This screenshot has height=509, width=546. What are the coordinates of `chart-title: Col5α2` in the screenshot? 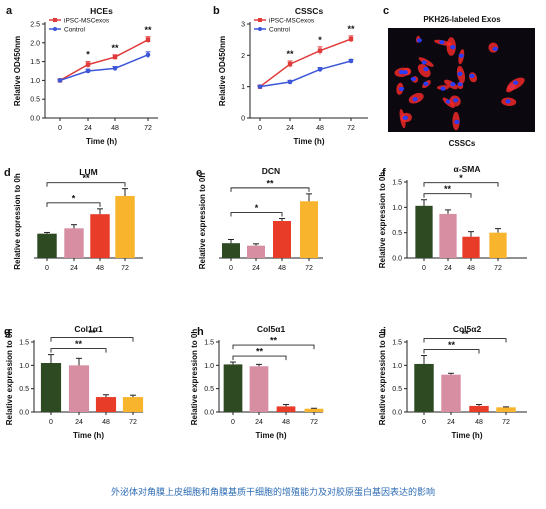 It's located at (467, 329).